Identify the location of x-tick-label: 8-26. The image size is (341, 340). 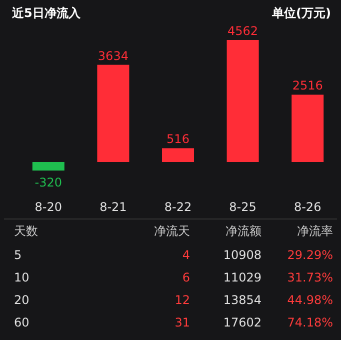
(308, 207).